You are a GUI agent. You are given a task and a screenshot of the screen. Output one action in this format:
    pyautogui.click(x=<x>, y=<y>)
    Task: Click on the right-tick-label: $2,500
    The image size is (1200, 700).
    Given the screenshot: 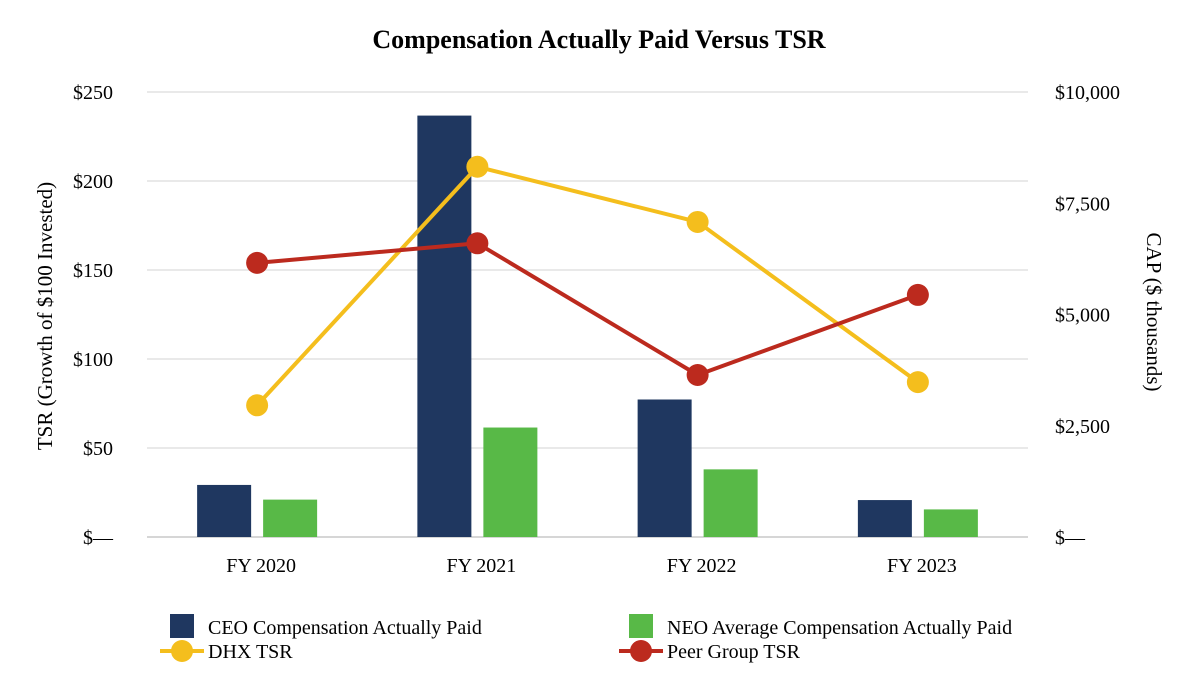 What is the action you would take?
    pyautogui.click(x=1082, y=427)
    